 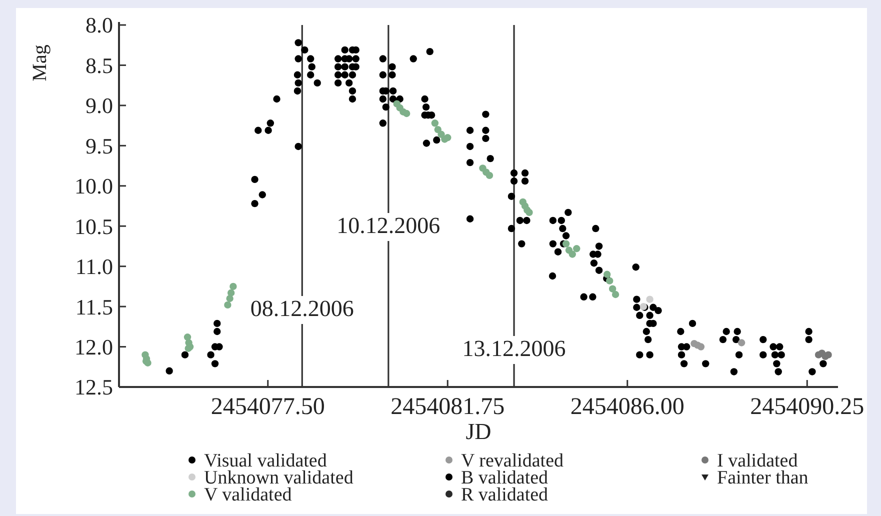 What do you see at coordinates (40, 63) in the screenshot?
I see `y-axis-title: Mag` at bounding box center [40, 63].